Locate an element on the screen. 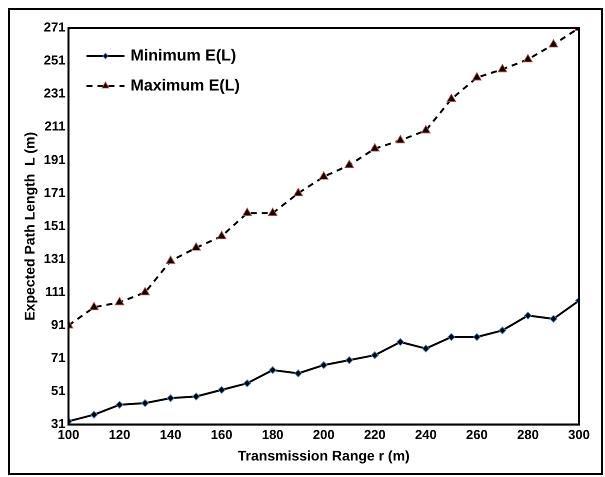 The image size is (605, 477). x-tick-label: 160 is located at coordinates (221, 434).